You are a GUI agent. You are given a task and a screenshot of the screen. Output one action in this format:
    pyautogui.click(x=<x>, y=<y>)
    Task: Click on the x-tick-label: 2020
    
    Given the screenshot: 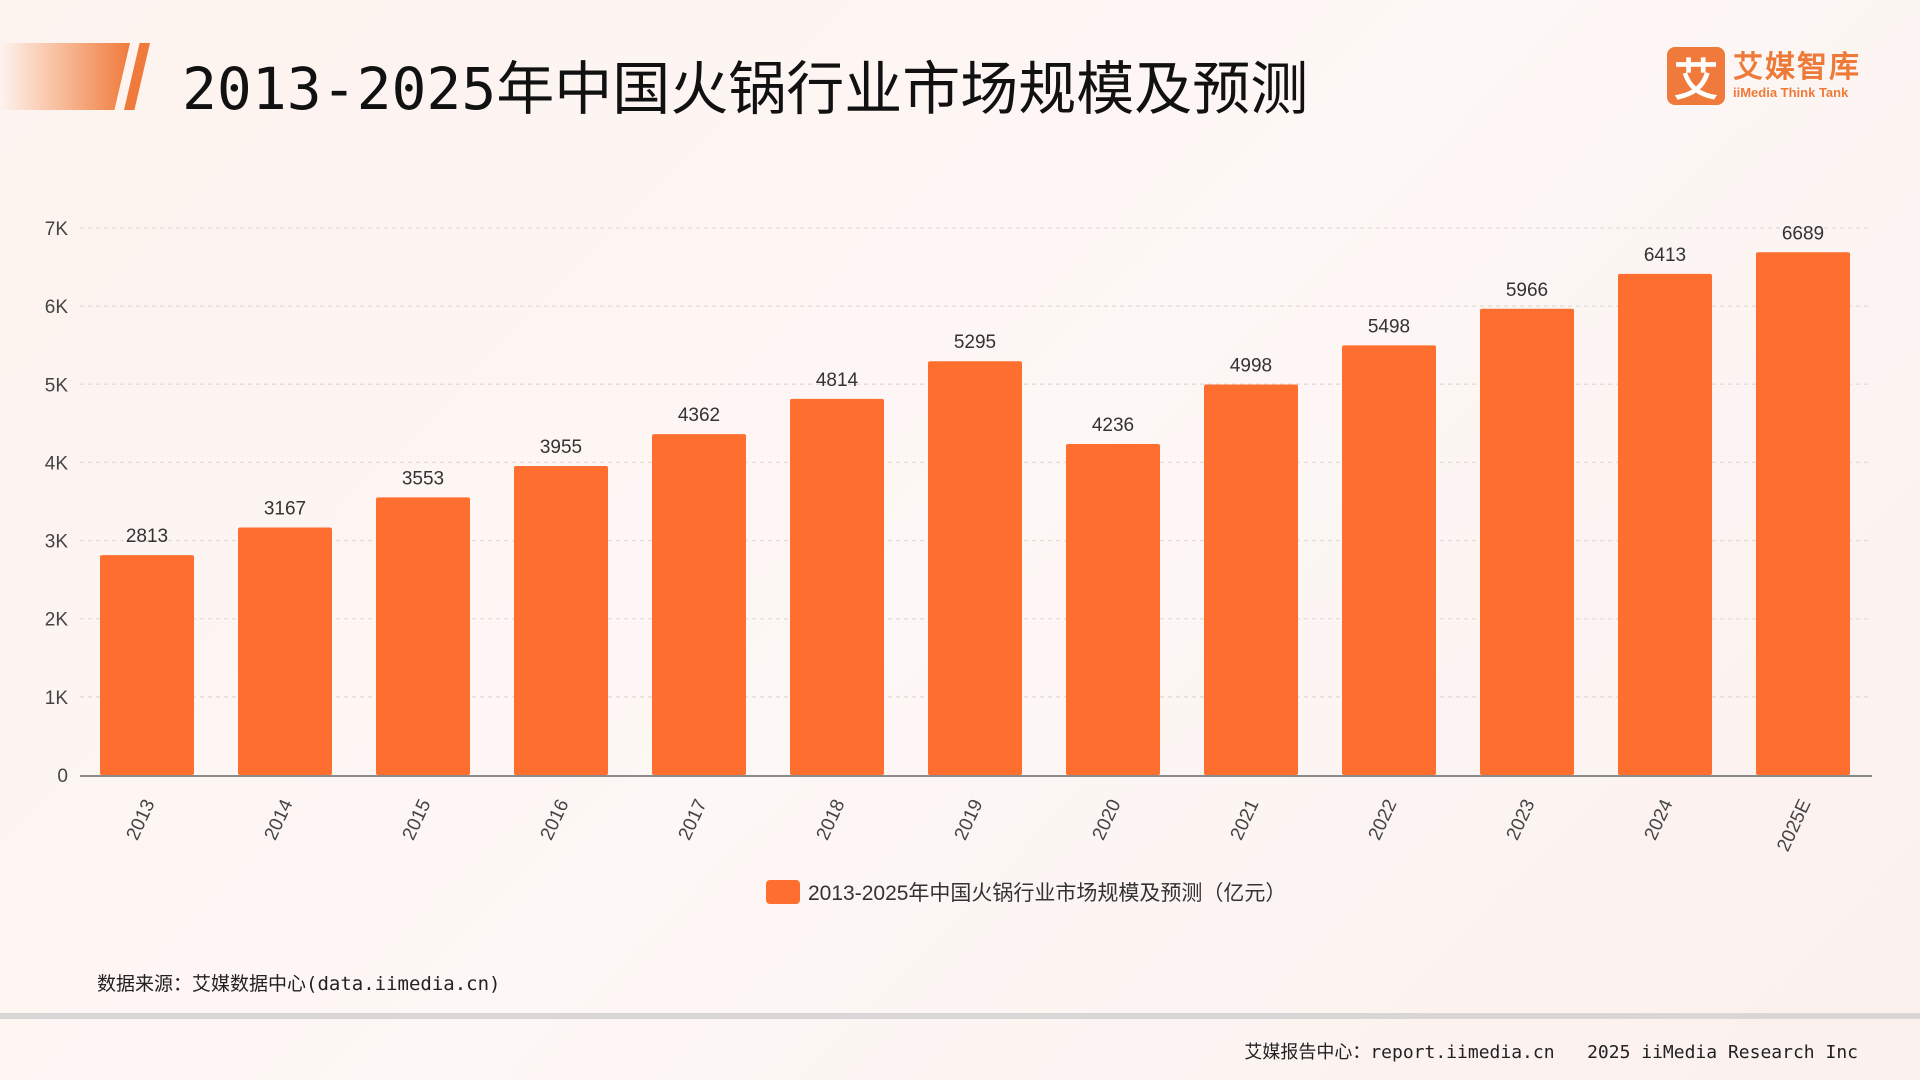 What is the action you would take?
    pyautogui.click(x=1107, y=819)
    